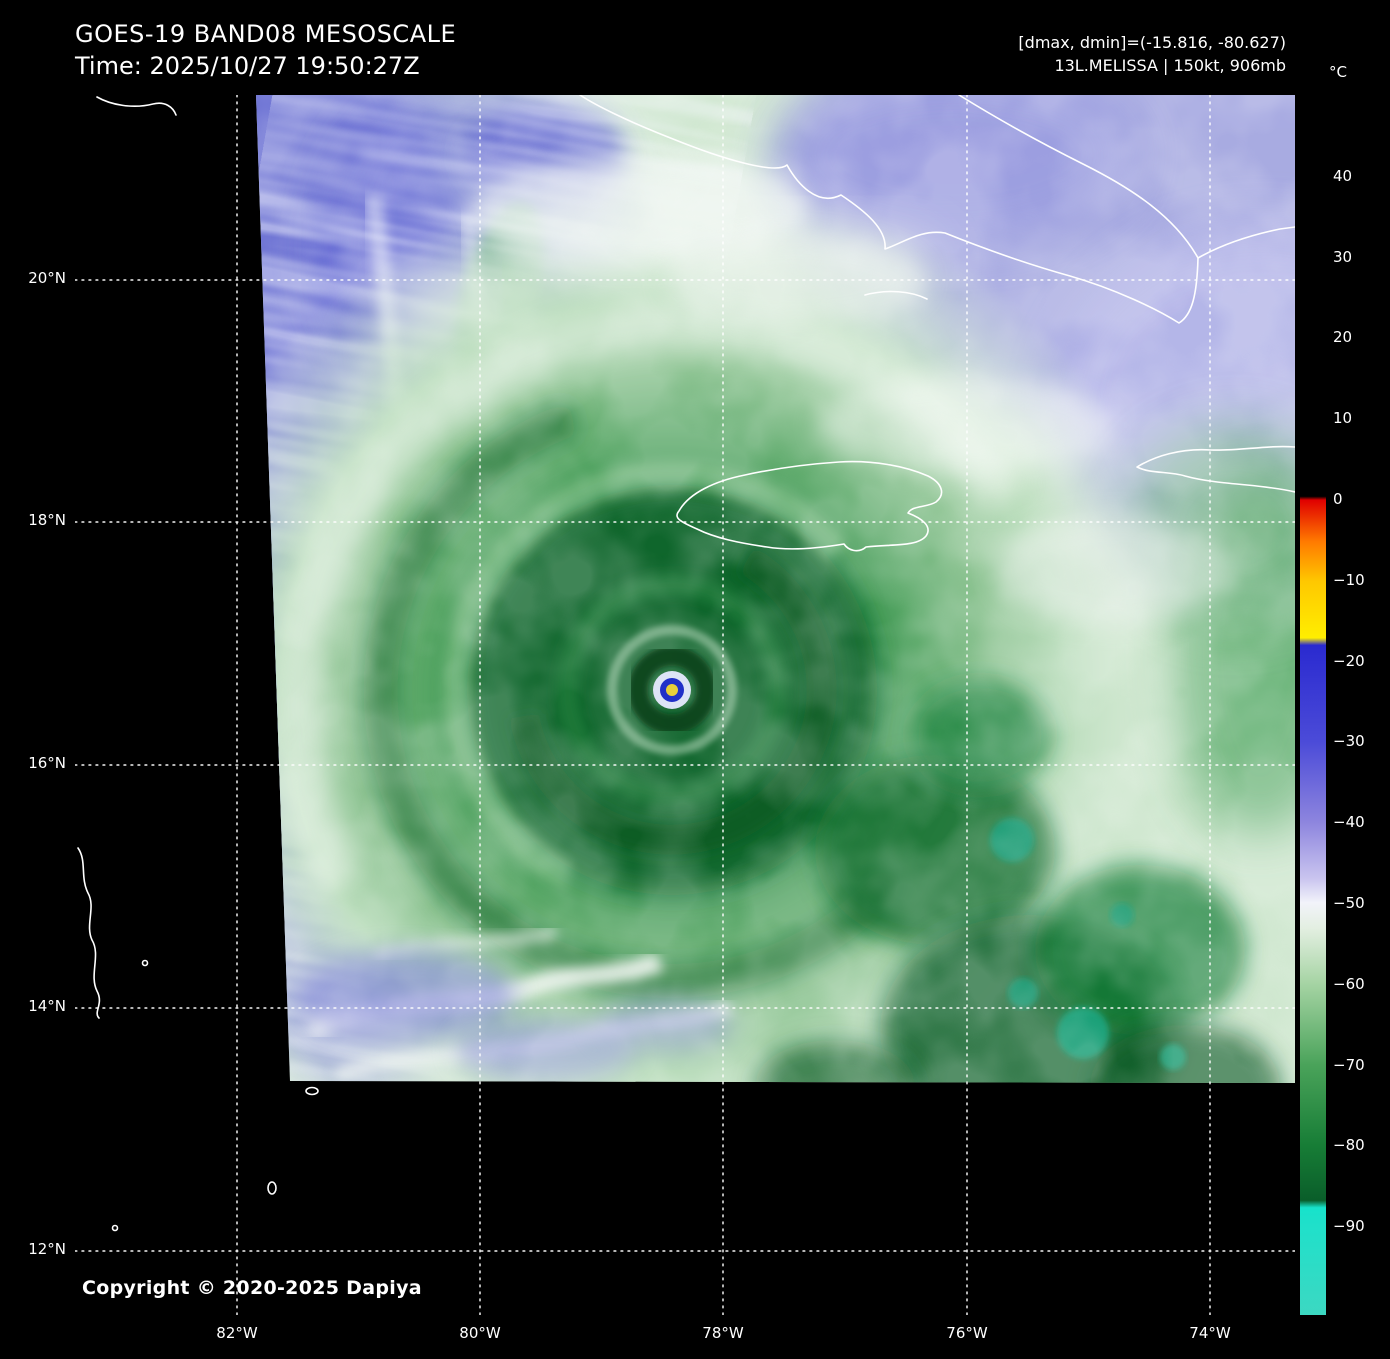 The image size is (1390, 1359). What do you see at coordinates (1170, 65) in the screenshot?
I see `storm-info: 13L.MELISSA | 150kt, 906mb` at bounding box center [1170, 65].